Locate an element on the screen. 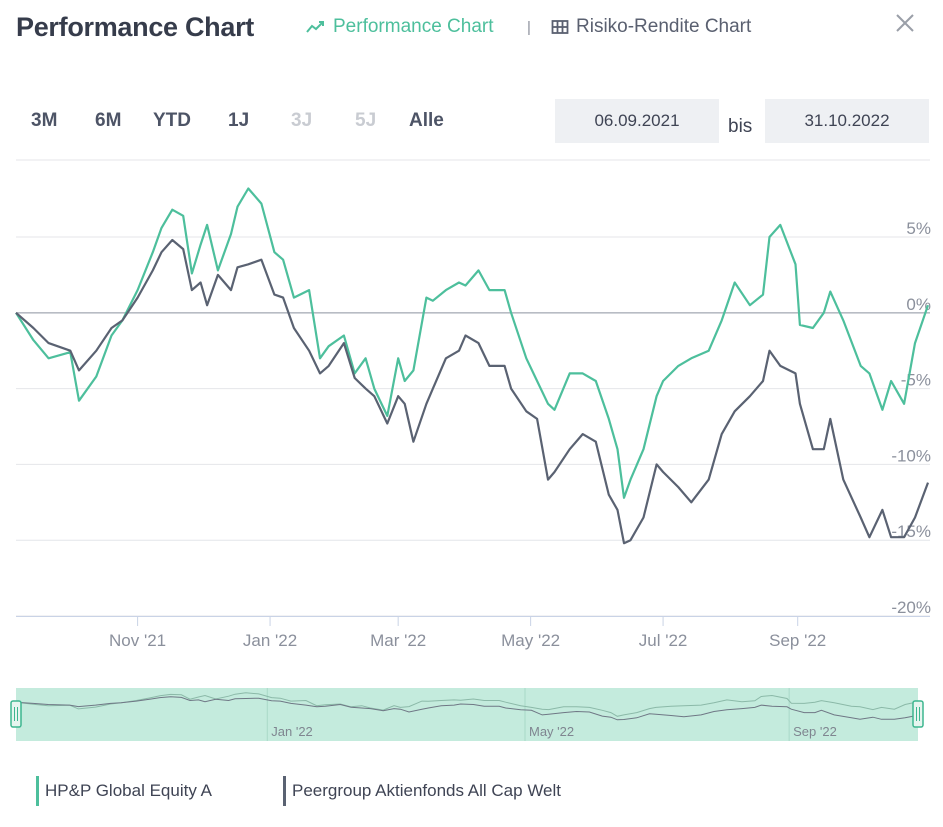  range-button-3m: 3M is located at coordinates (44, 120).